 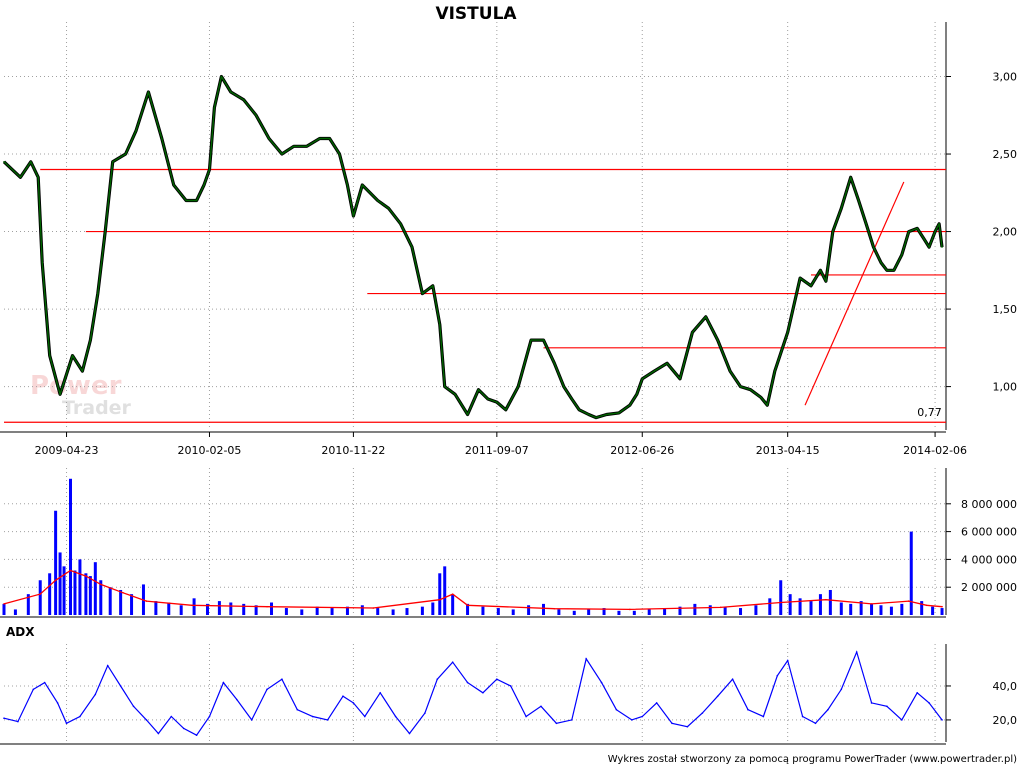 I want to click on price-y-tick-label-0: 1,00, so click(x=1005, y=387).